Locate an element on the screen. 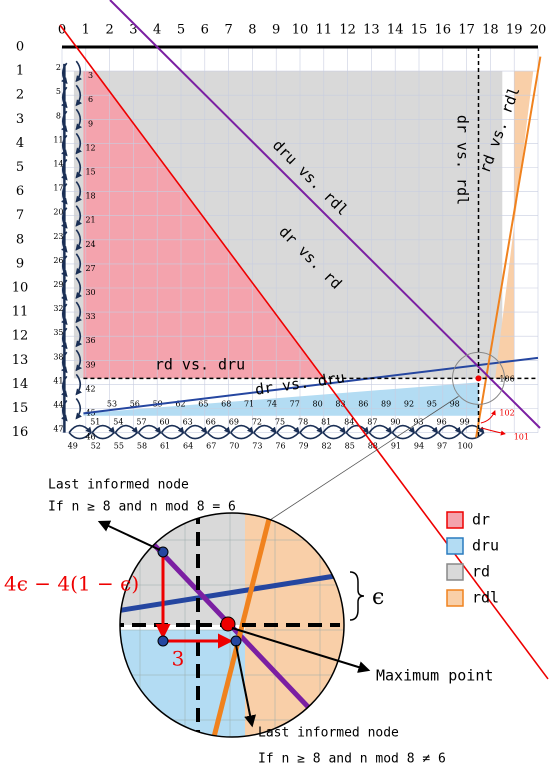 This screenshot has width=550, height=775. row-label: 15 is located at coordinates (20, 408).